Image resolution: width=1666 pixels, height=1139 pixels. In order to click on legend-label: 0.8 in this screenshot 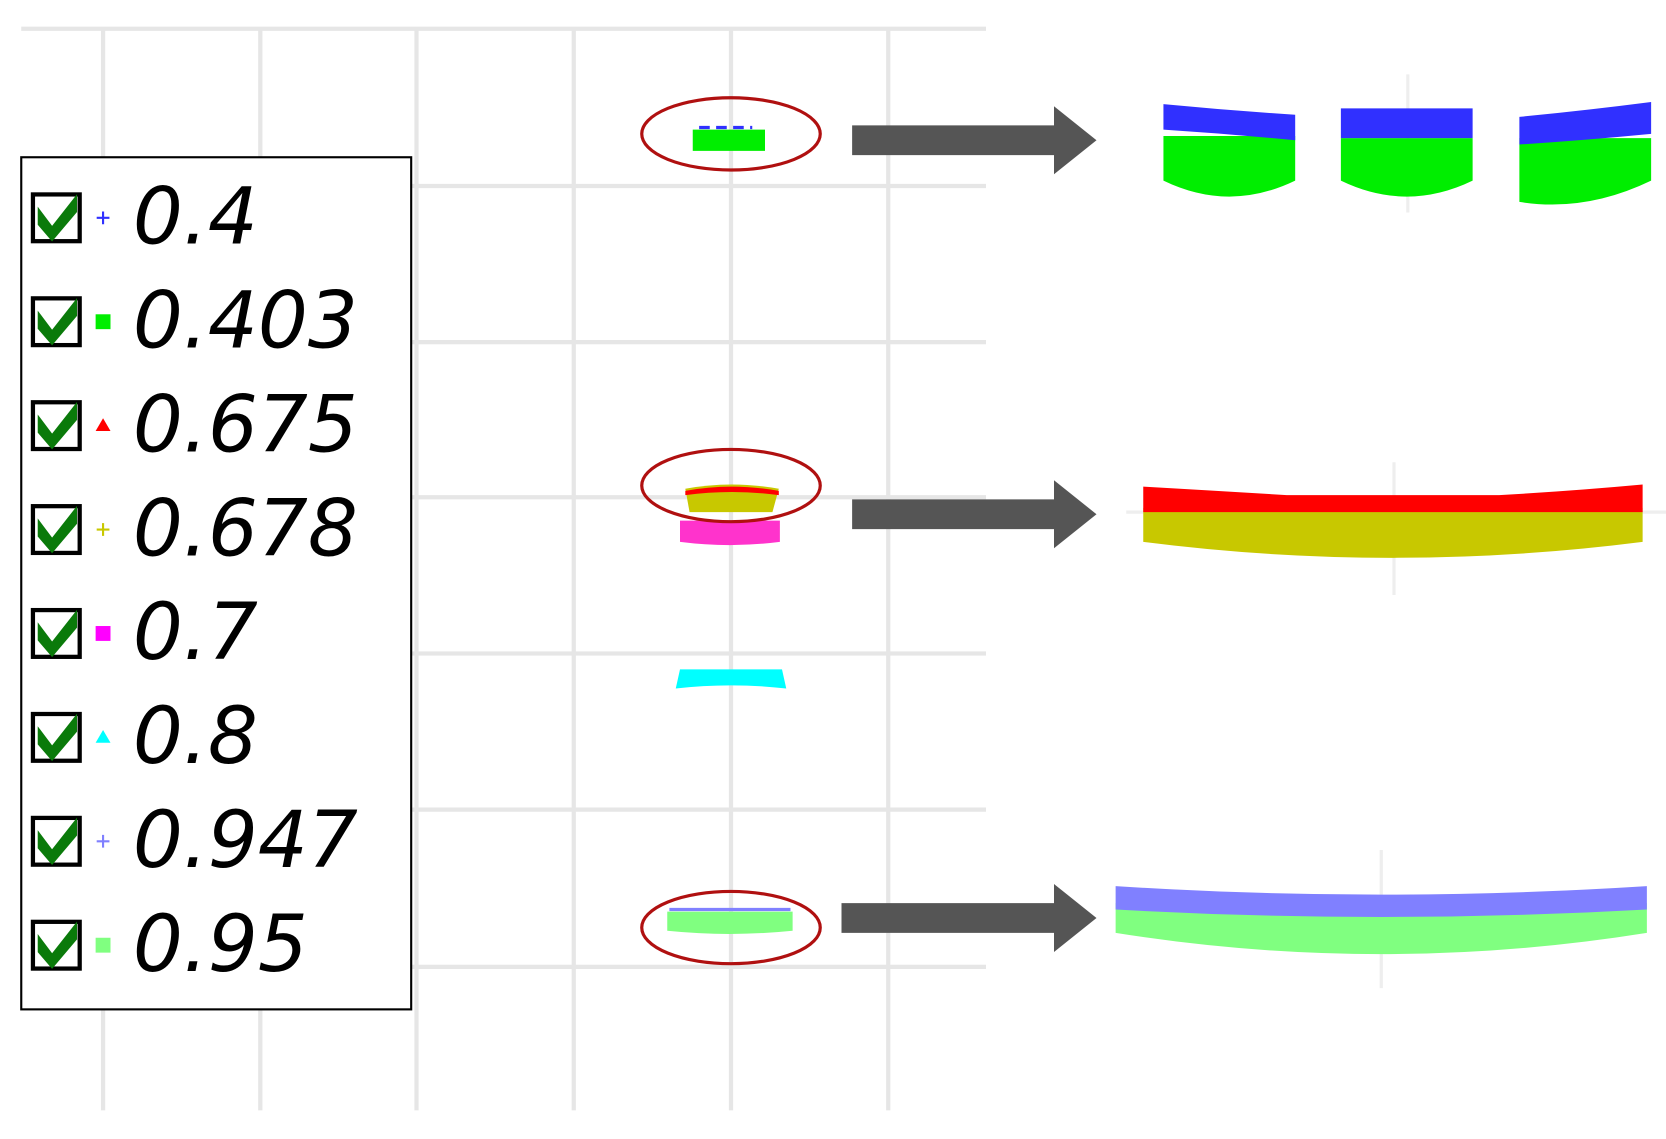, I will do `click(195, 736)`.